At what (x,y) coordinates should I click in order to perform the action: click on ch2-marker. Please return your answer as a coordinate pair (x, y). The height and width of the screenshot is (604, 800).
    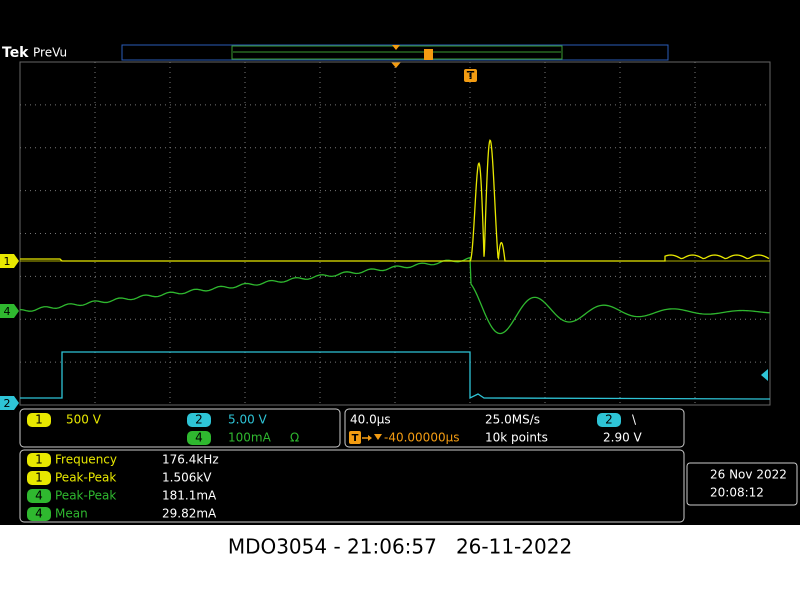
    Looking at the image, I should click on (9, 403).